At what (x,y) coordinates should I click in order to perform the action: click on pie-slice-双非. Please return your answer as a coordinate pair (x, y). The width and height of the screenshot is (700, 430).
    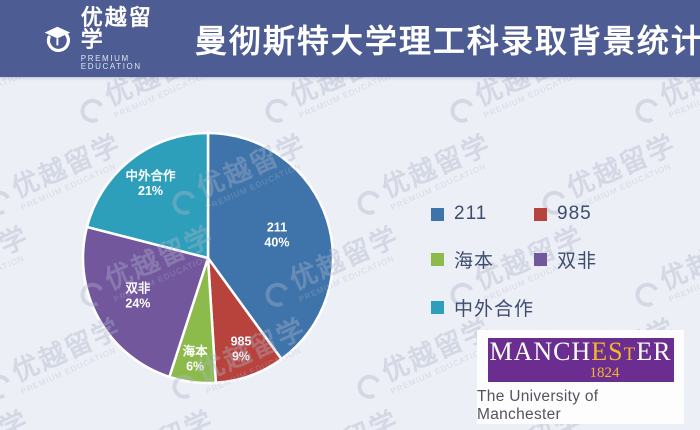
    Looking at the image, I should click on (145, 302).